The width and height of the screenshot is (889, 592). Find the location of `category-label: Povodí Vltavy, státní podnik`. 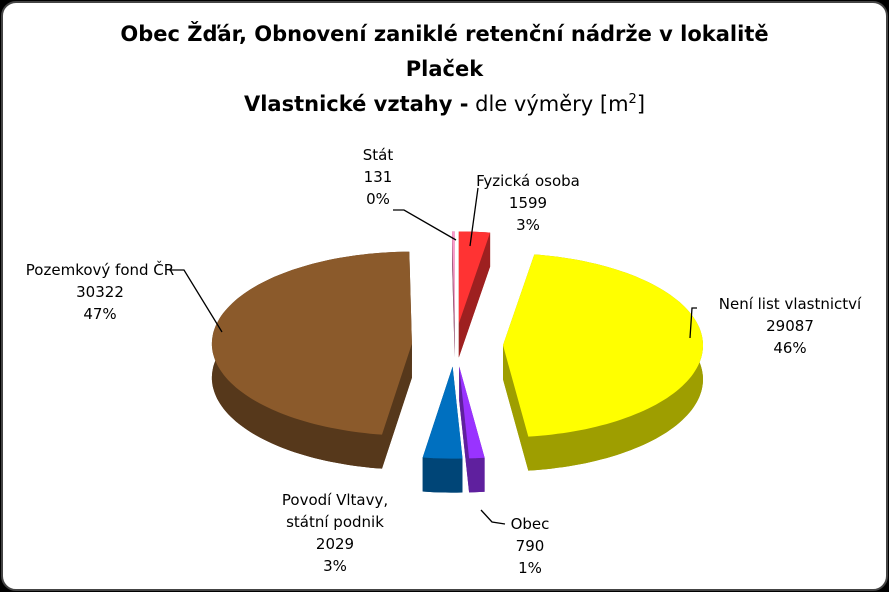

category-label: Povodí Vltavy, státní podnik is located at coordinates (335, 511).